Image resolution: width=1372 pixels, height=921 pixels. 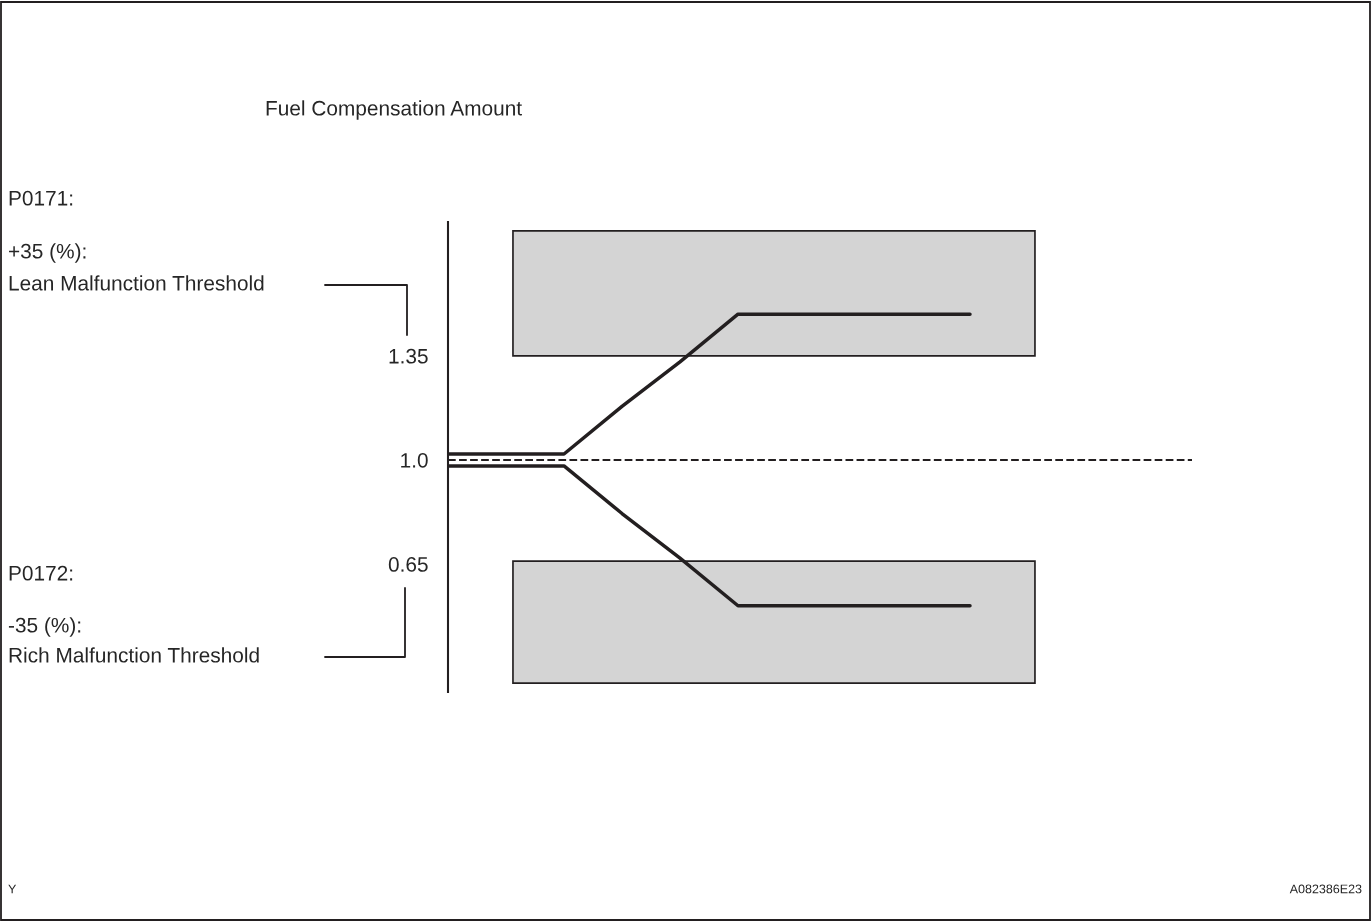 What do you see at coordinates (394, 110) in the screenshot?
I see `chart-title: Fuel Compensation Amount` at bounding box center [394, 110].